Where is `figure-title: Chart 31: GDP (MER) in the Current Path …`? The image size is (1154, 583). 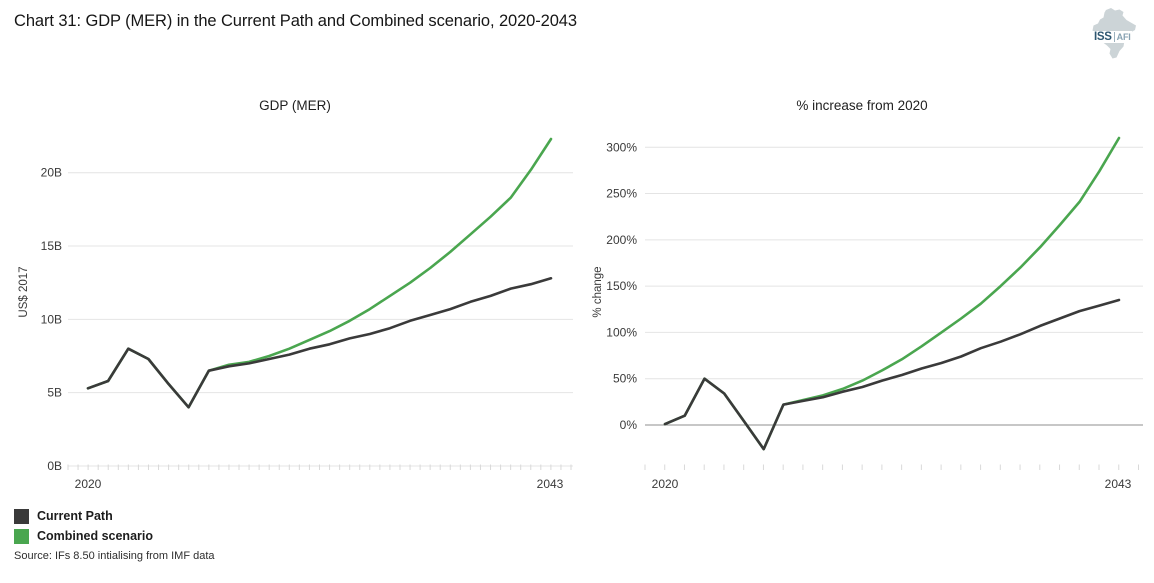 figure-title: Chart 31: GDP (MER) in the Current Path … is located at coordinates (295, 21).